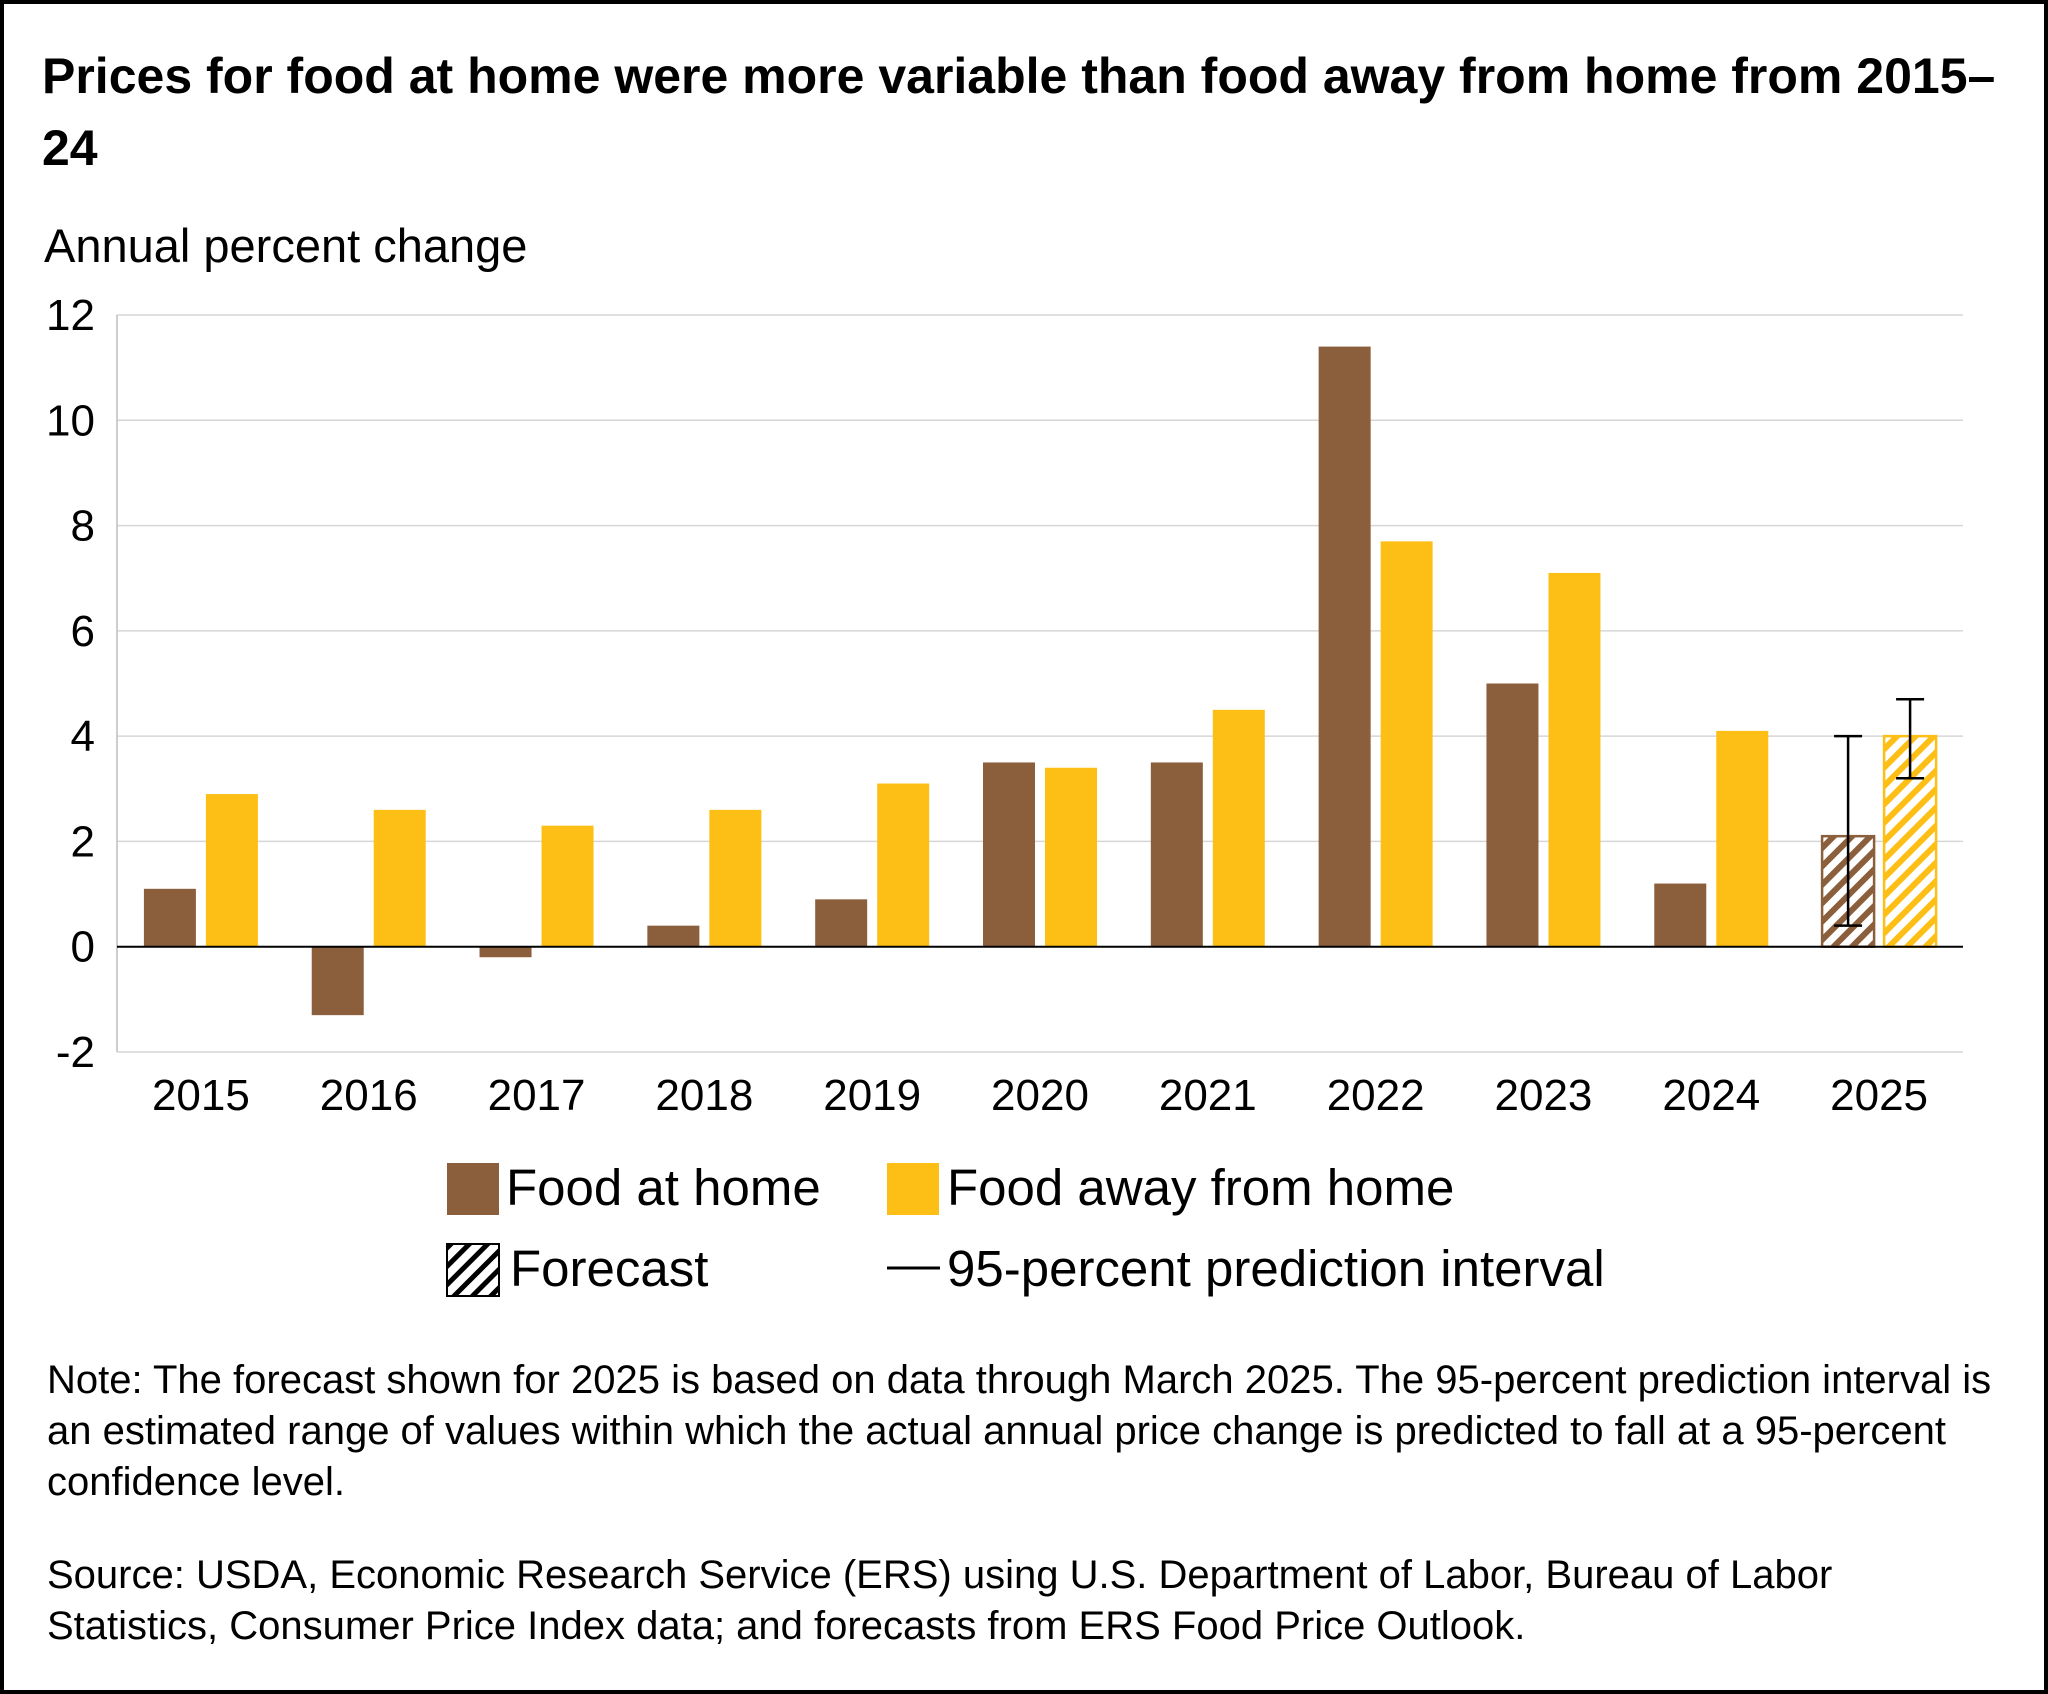 The image size is (2048, 1694). I want to click on legend-label-forecast: Forecast, so click(609, 1268).